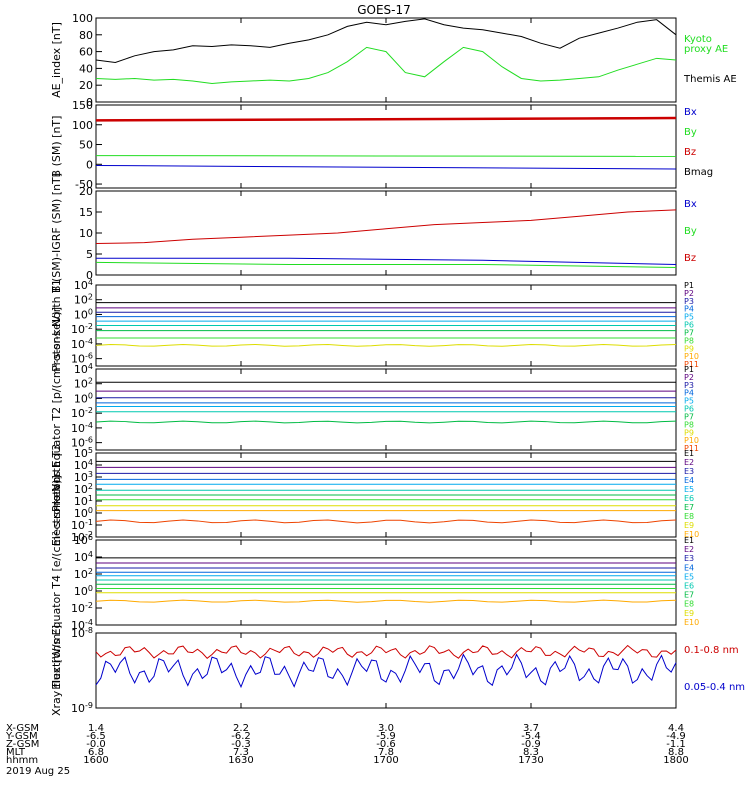 The width and height of the screenshot is (750, 800). What do you see at coordinates (385, 760) in the screenshot?
I see `xaxis-row-value: 1700` at bounding box center [385, 760].